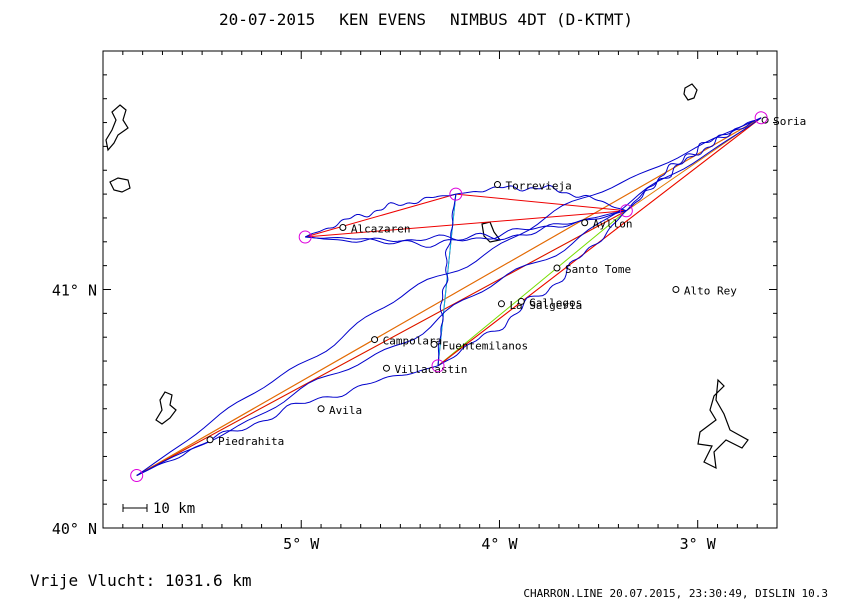 This screenshot has width=853, height=603. Describe the element at coordinates (485, 345) in the screenshot. I see `place-label: Fuentemilanos` at that location.